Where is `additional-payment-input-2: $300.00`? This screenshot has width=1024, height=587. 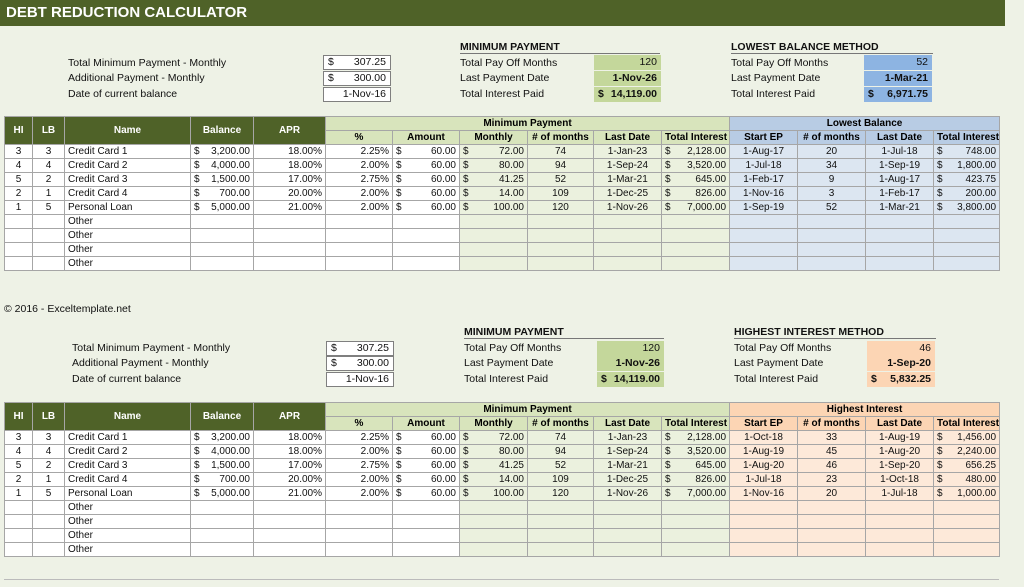
additional-payment-input-2: $300.00 is located at coordinates (360, 363).